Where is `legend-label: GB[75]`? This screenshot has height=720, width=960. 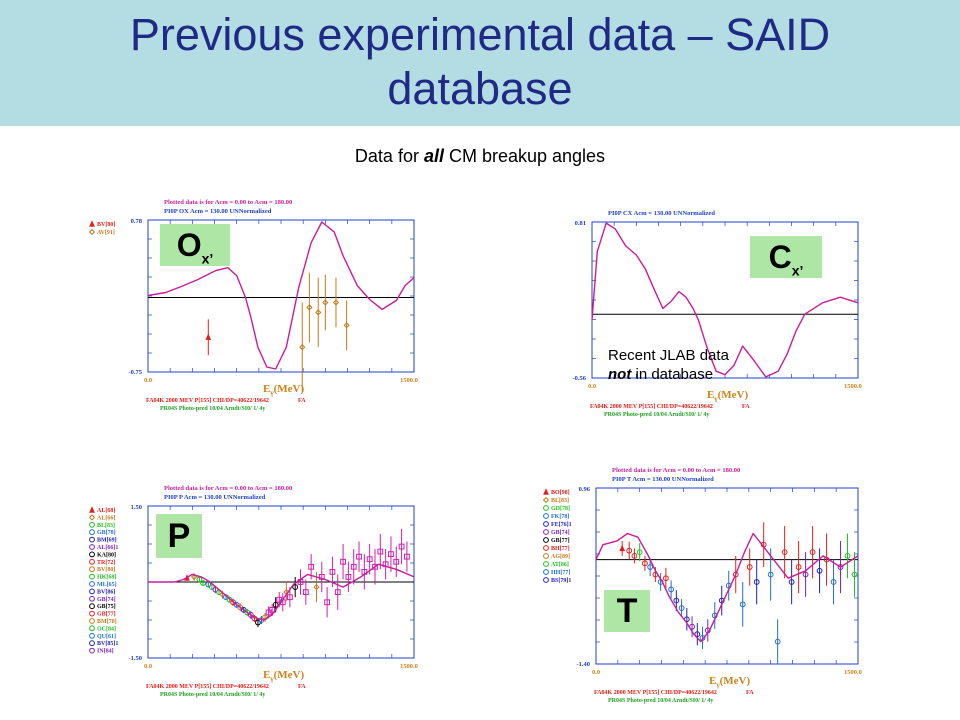
legend-label: GB[75] is located at coordinates (106, 607).